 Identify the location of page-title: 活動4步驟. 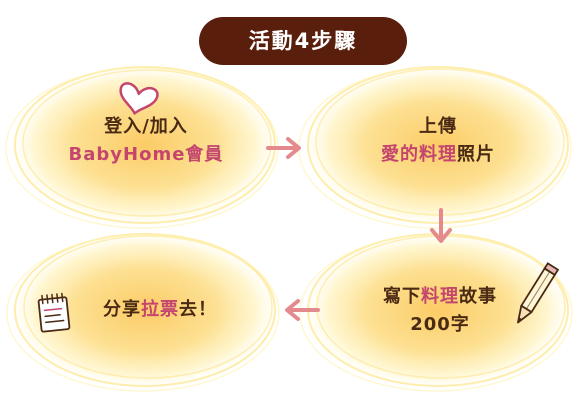
(303, 41).